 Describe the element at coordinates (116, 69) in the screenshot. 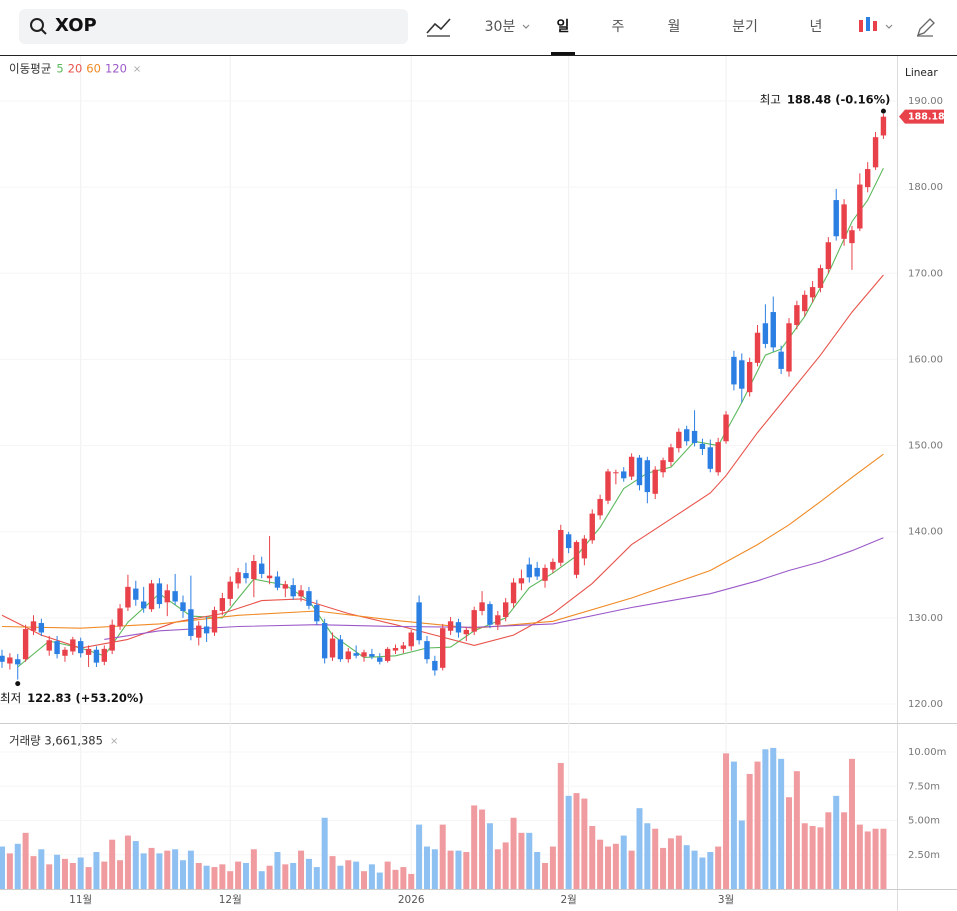

I see `ma-legend-entry: 120` at that location.